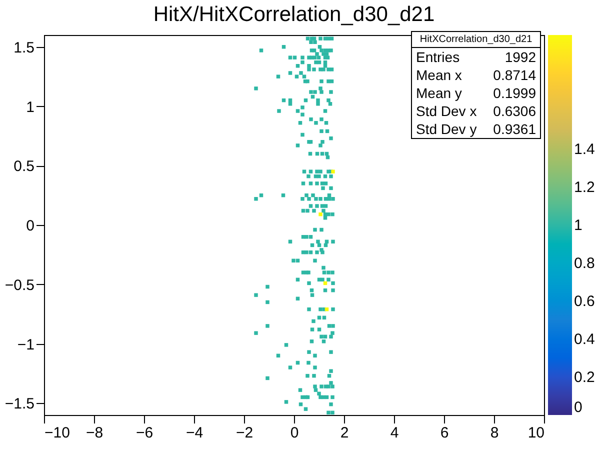 The height and width of the screenshot is (459, 615). I want to click on color-bar-label: 0.2, so click(584, 377).